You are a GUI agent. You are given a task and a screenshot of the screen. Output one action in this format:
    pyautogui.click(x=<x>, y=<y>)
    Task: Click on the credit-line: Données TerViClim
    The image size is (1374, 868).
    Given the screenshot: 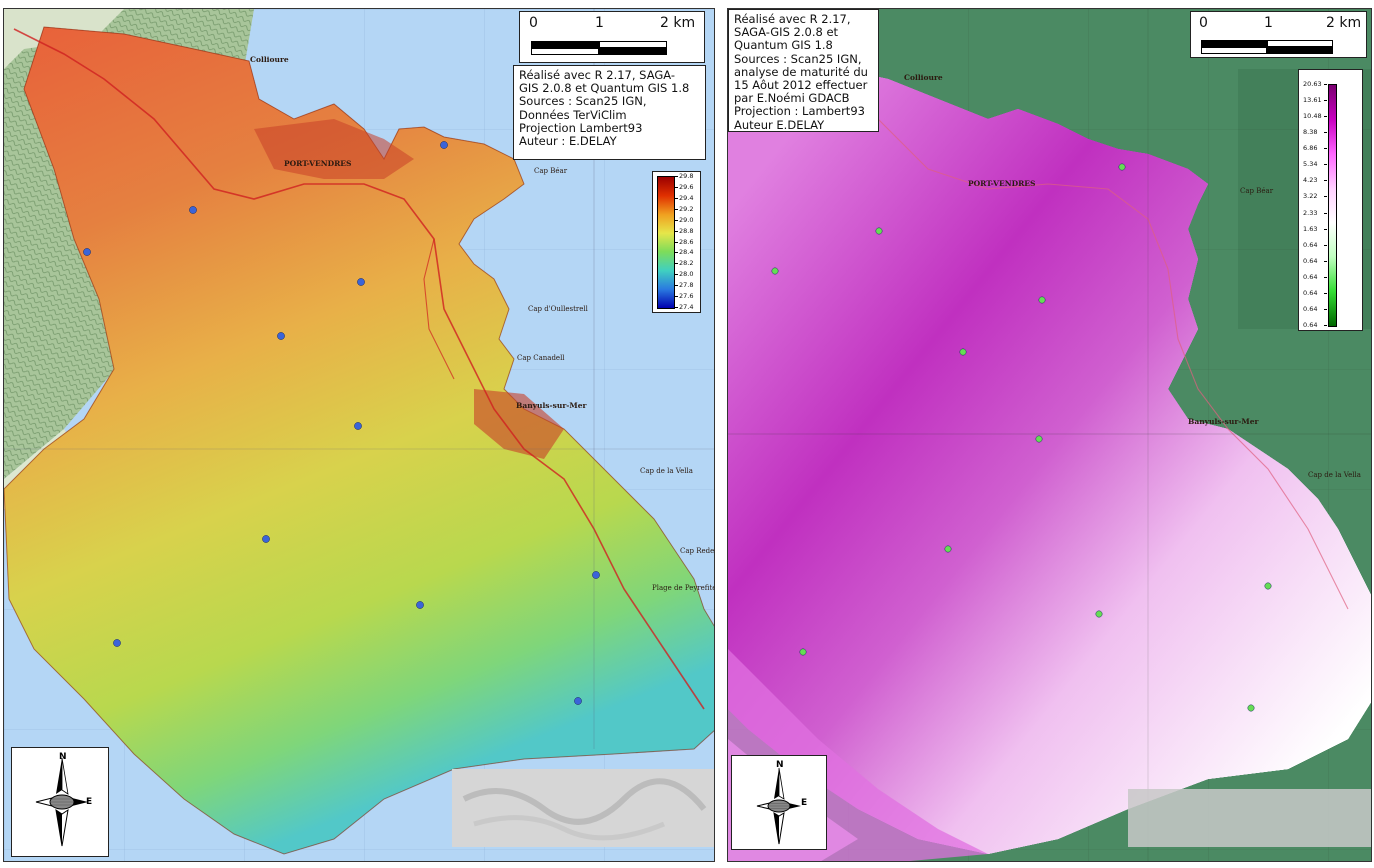 What is the action you would take?
    pyautogui.click(x=573, y=114)
    